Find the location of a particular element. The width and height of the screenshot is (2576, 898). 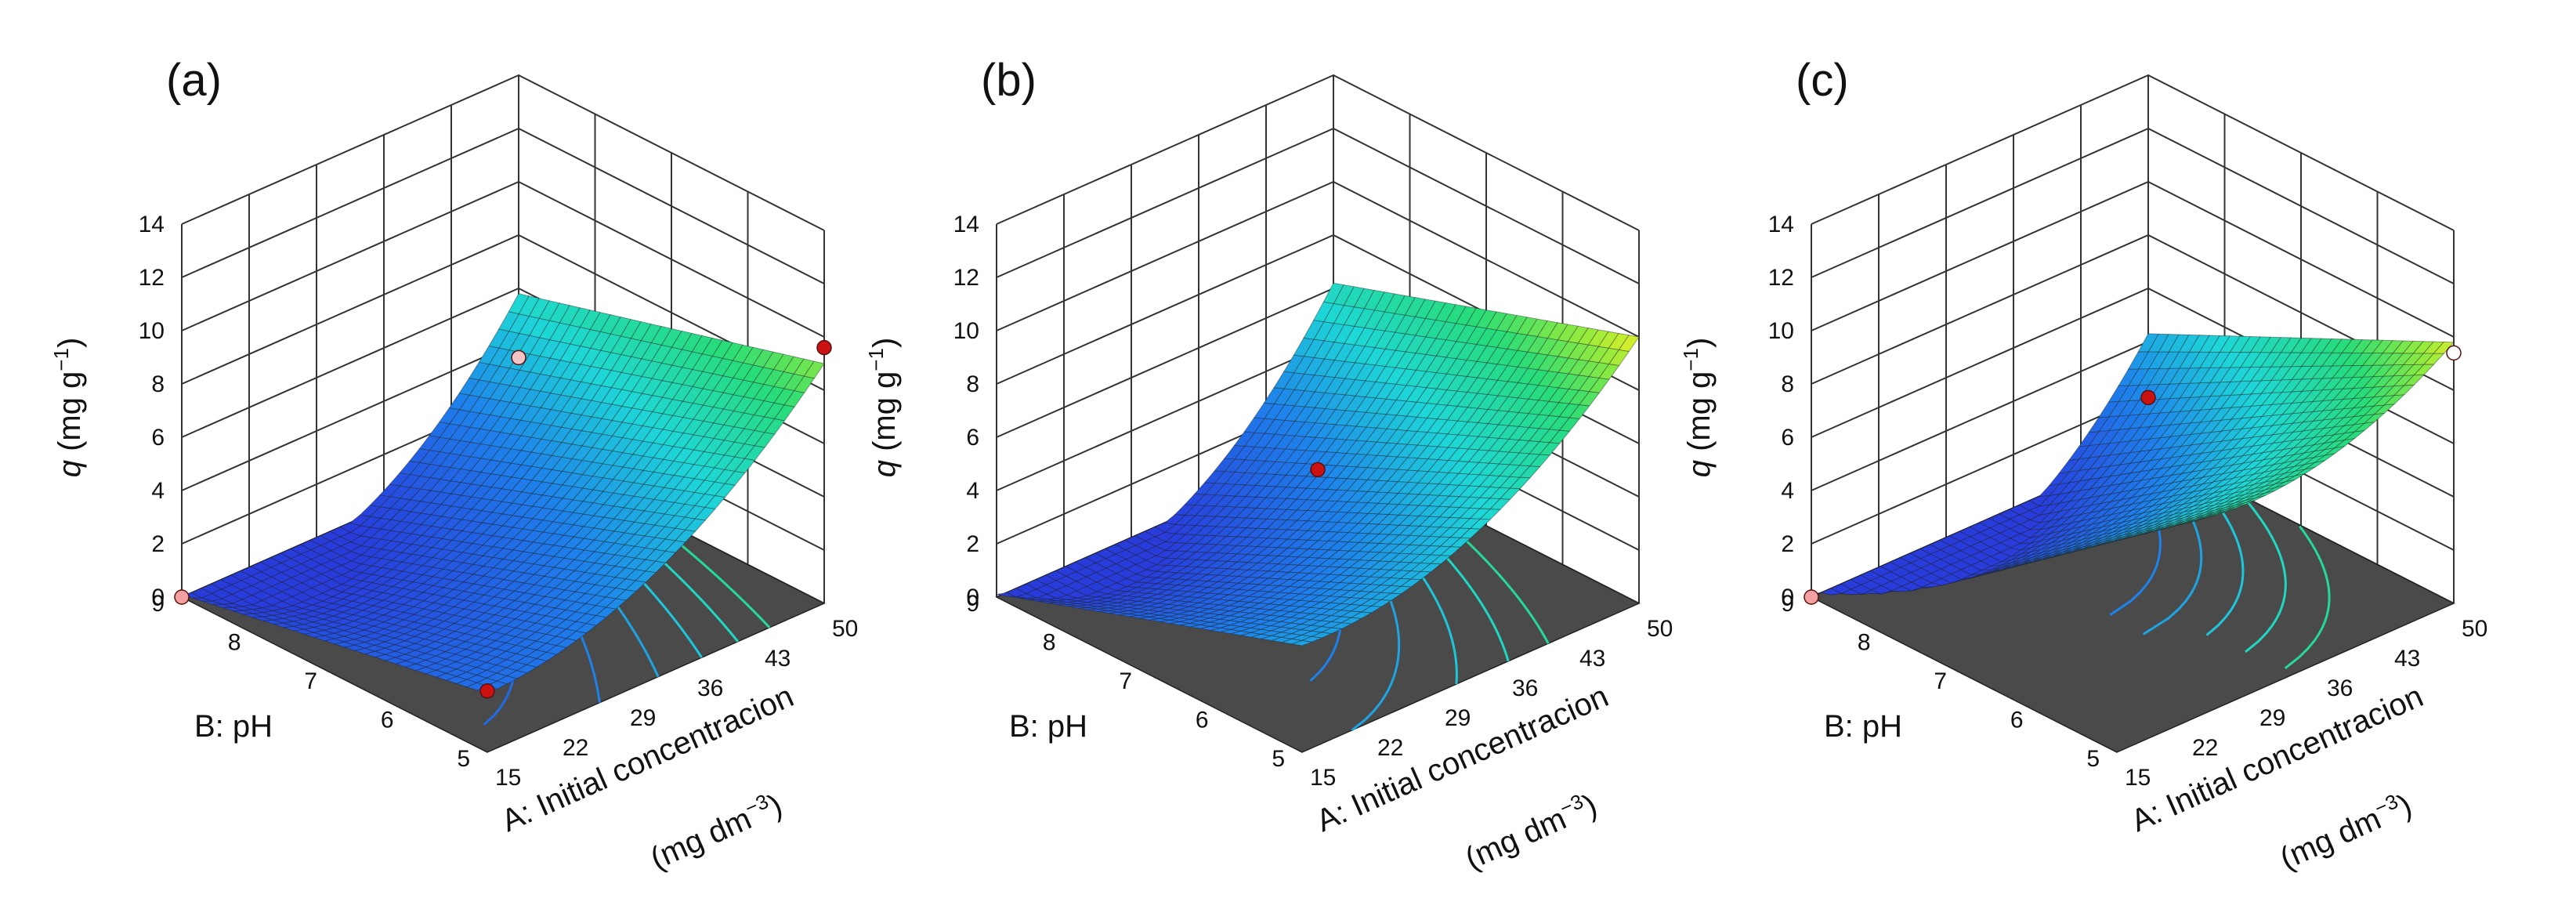

panel-a-x-axis-unit: (mg dm−3) is located at coordinates (716, 830).